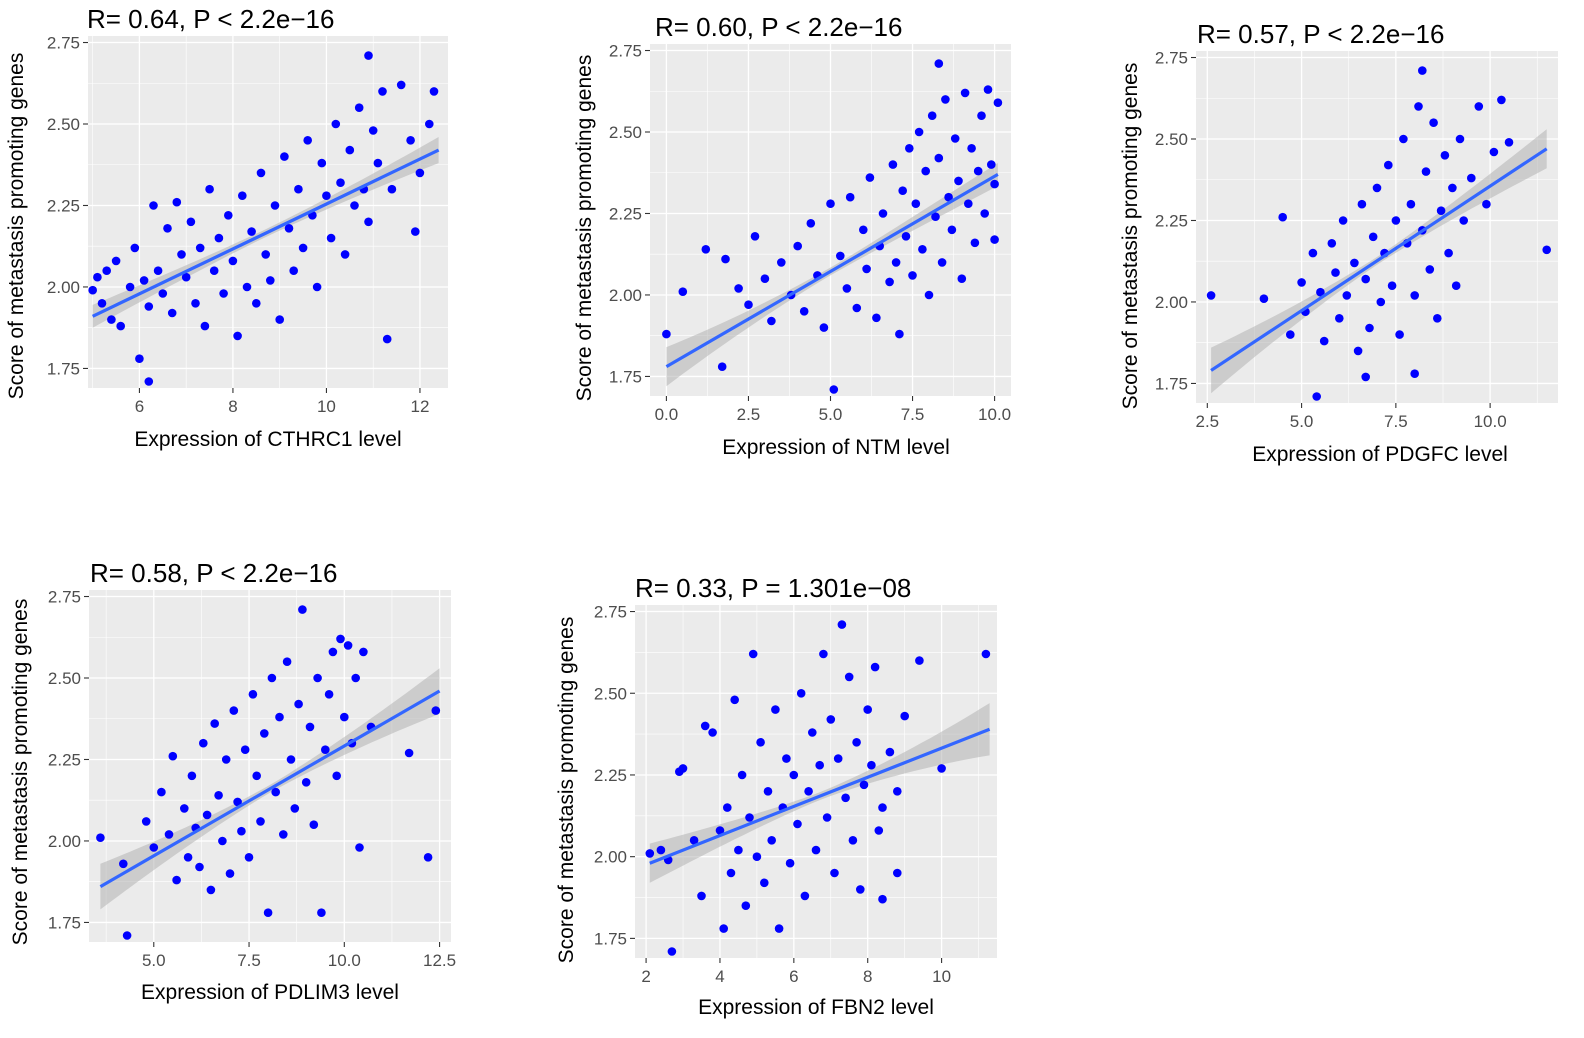 The width and height of the screenshot is (1584, 1038). Describe the element at coordinates (793, 976) in the screenshot. I see `x-tick-label: 6` at that location.